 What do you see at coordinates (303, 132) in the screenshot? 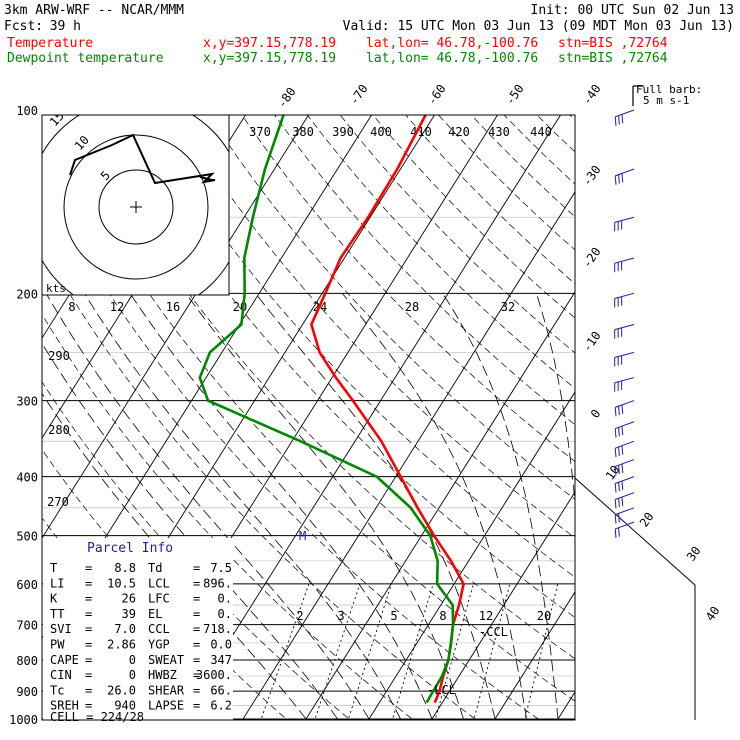
I see `theta-label: 380` at bounding box center [303, 132].